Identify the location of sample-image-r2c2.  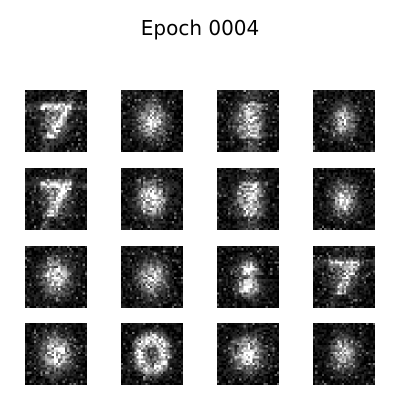
(152, 199).